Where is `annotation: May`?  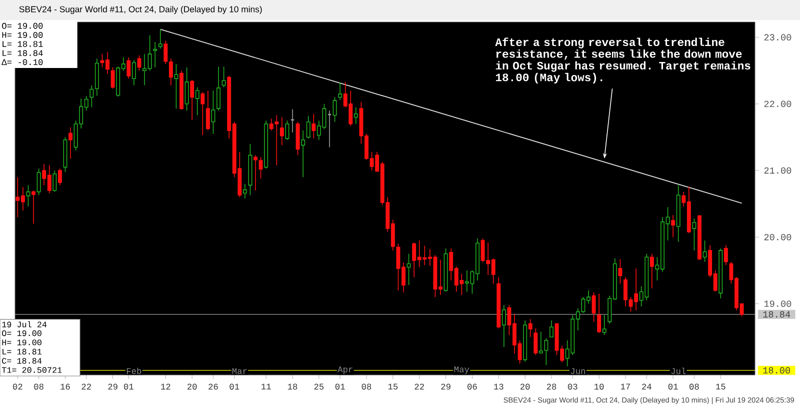
annotation: May is located at coordinates (462, 370).